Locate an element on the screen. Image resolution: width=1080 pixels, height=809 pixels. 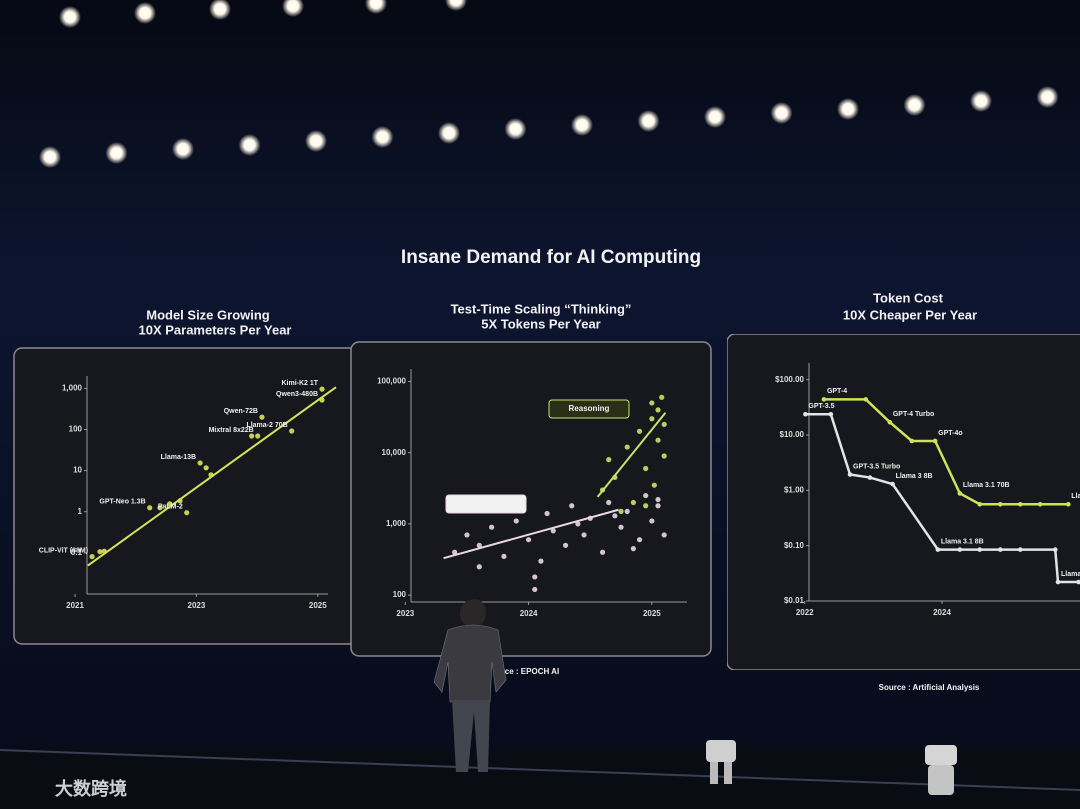
chart-title: Test-Time Scaling “Thinking” is located at coordinates (541, 308).